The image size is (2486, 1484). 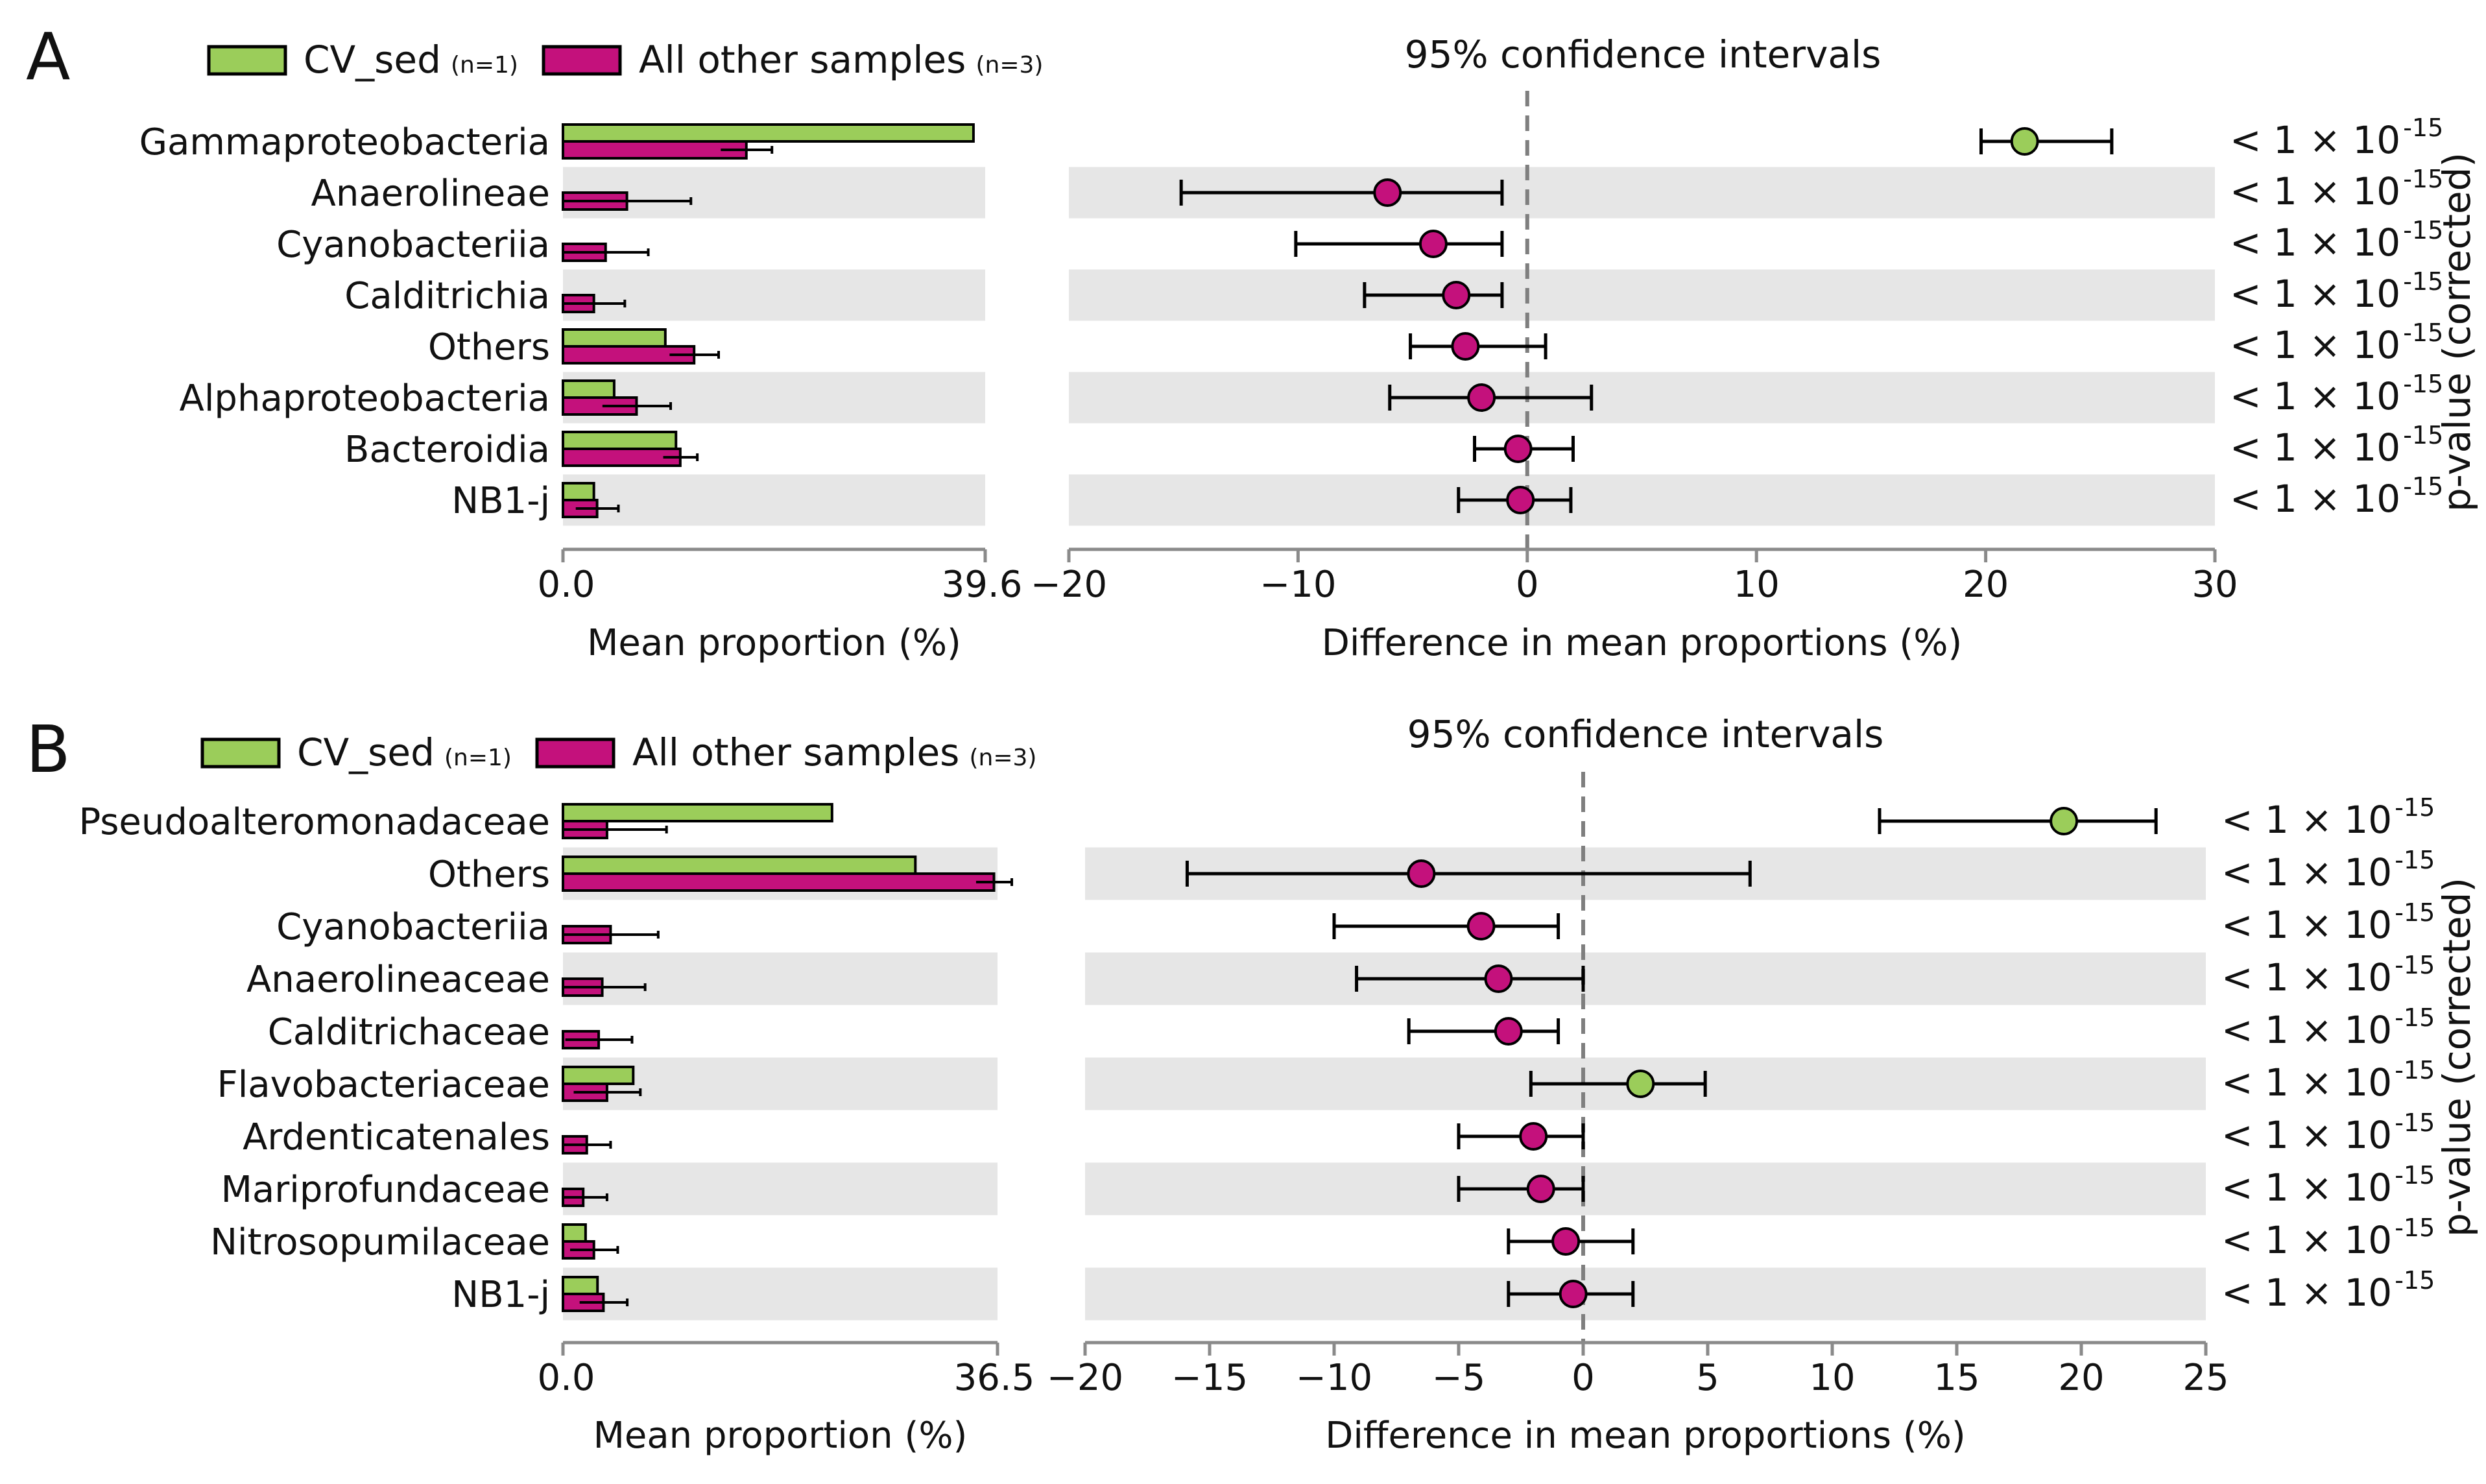 I want to click on ci-point-calditrichia, so click(x=1456, y=295).